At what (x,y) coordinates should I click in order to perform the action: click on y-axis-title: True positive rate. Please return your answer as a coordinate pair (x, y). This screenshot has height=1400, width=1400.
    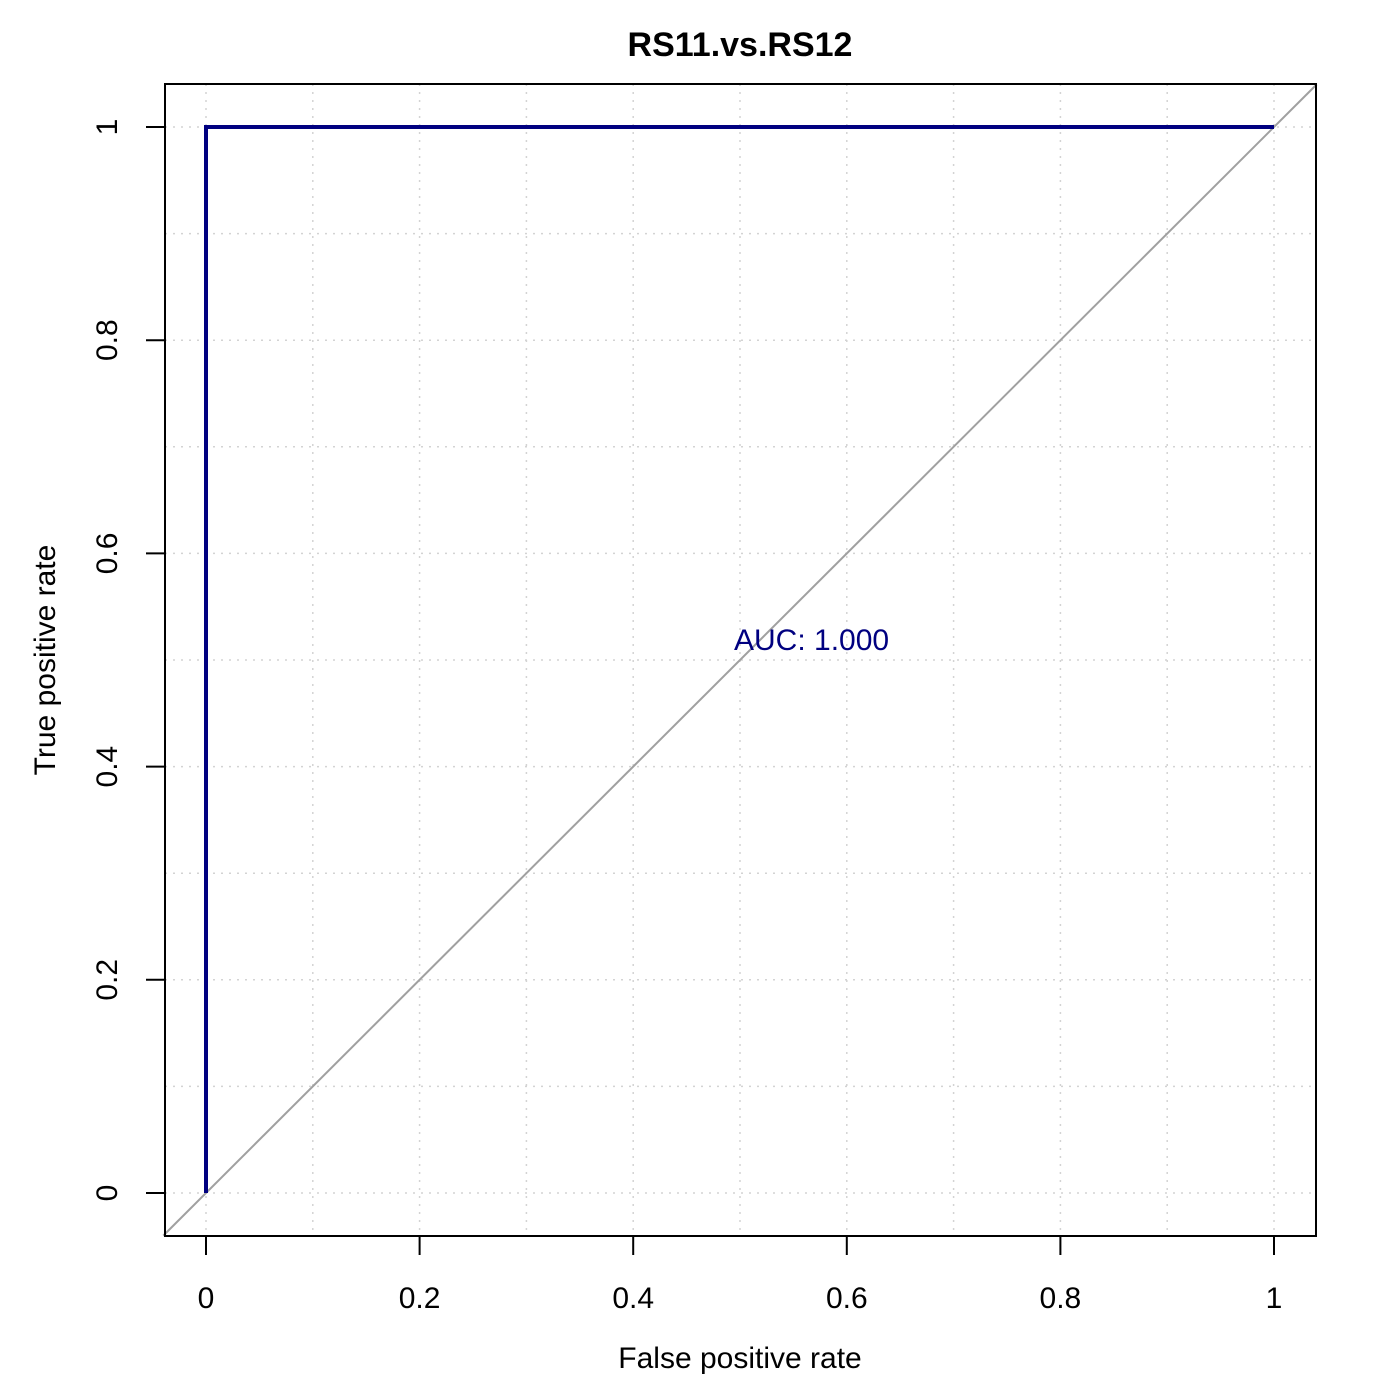
    Looking at the image, I should click on (45, 660).